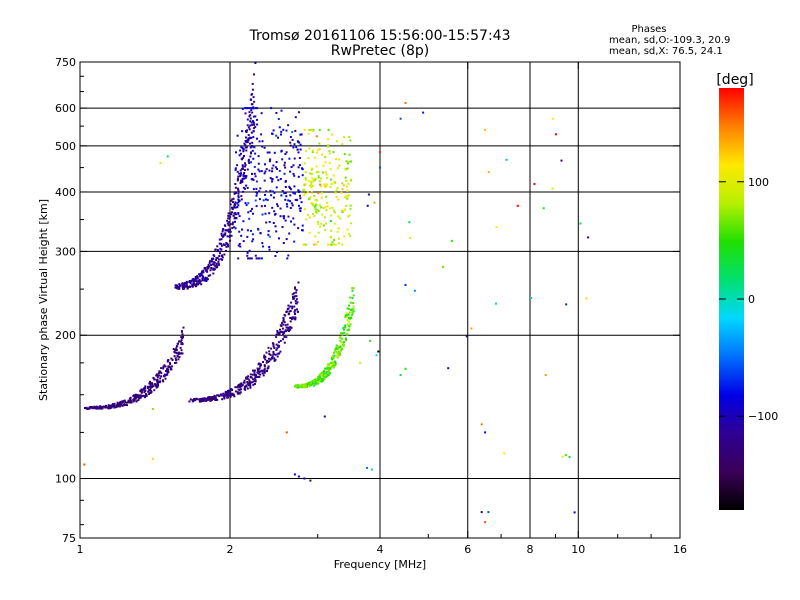  What do you see at coordinates (380, 549) in the screenshot?
I see `x-tick-label: 4` at bounding box center [380, 549].